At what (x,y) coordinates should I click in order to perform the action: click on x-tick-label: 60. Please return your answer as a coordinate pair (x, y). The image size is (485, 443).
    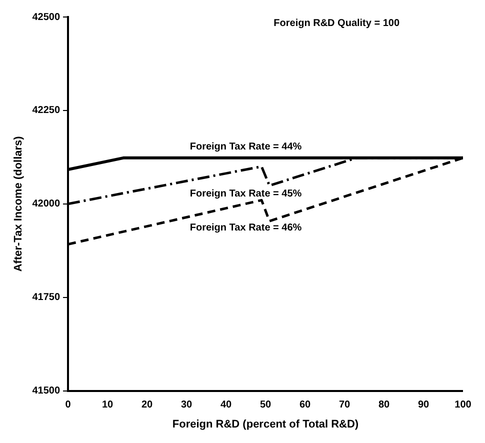
    Looking at the image, I should click on (305, 405).